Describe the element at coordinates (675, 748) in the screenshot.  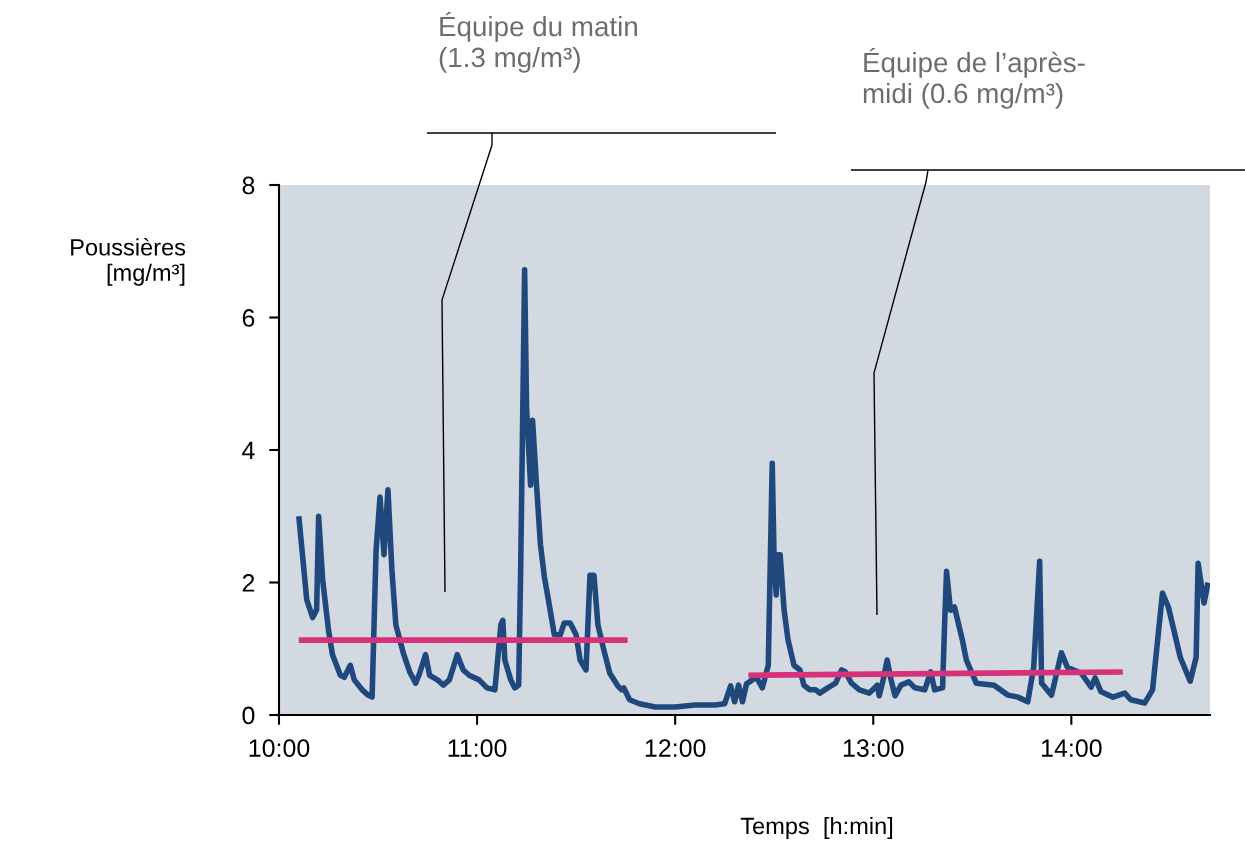
I see `x-tick-label: 12:00` at that location.